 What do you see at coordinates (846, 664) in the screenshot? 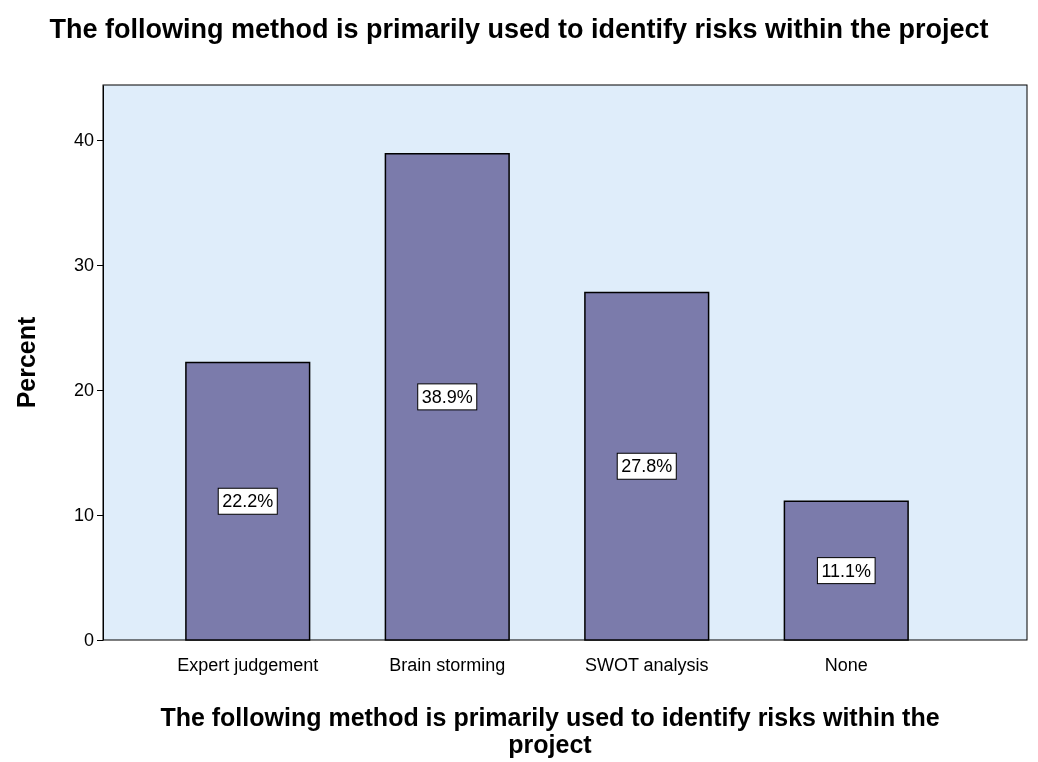
I see `x-tick-label: None` at bounding box center [846, 664].